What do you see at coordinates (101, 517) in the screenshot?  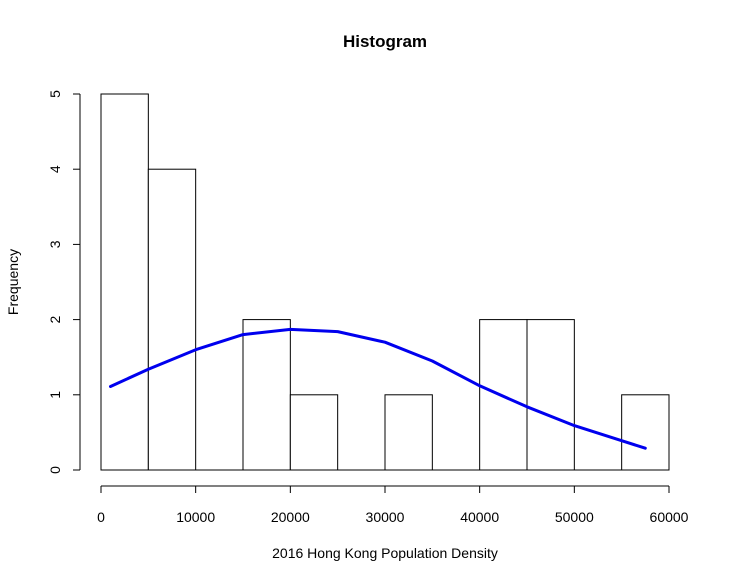 I see `x-tick-label: 0` at bounding box center [101, 517].